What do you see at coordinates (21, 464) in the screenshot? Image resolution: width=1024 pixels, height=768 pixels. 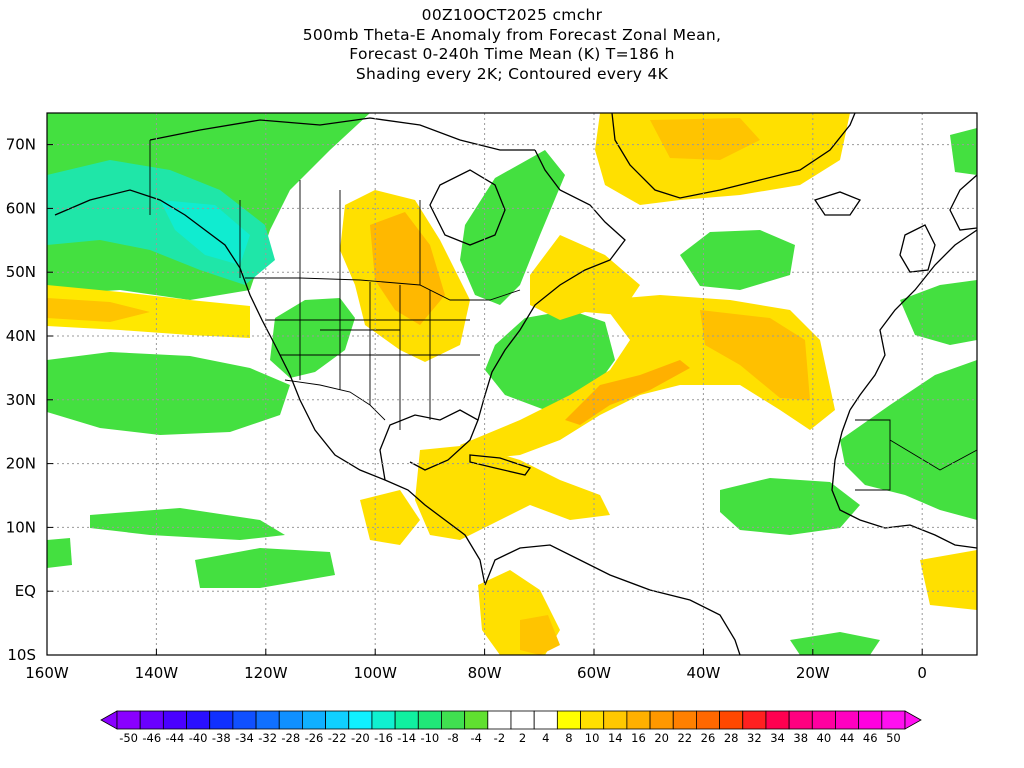 I see `y-tick-label: 20N` at bounding box center [21, 464].